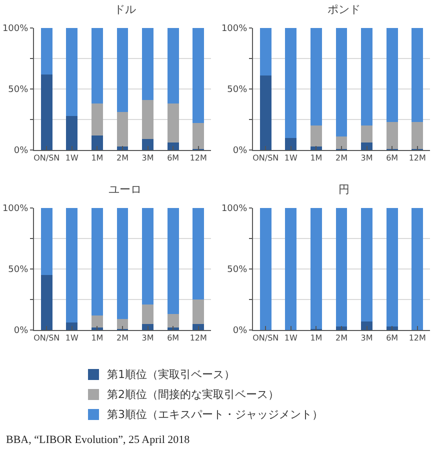 The image size is (438, 470). I want to click on legend-label: 第2順位（間接的な実取引ベース）, so click(193, 394).